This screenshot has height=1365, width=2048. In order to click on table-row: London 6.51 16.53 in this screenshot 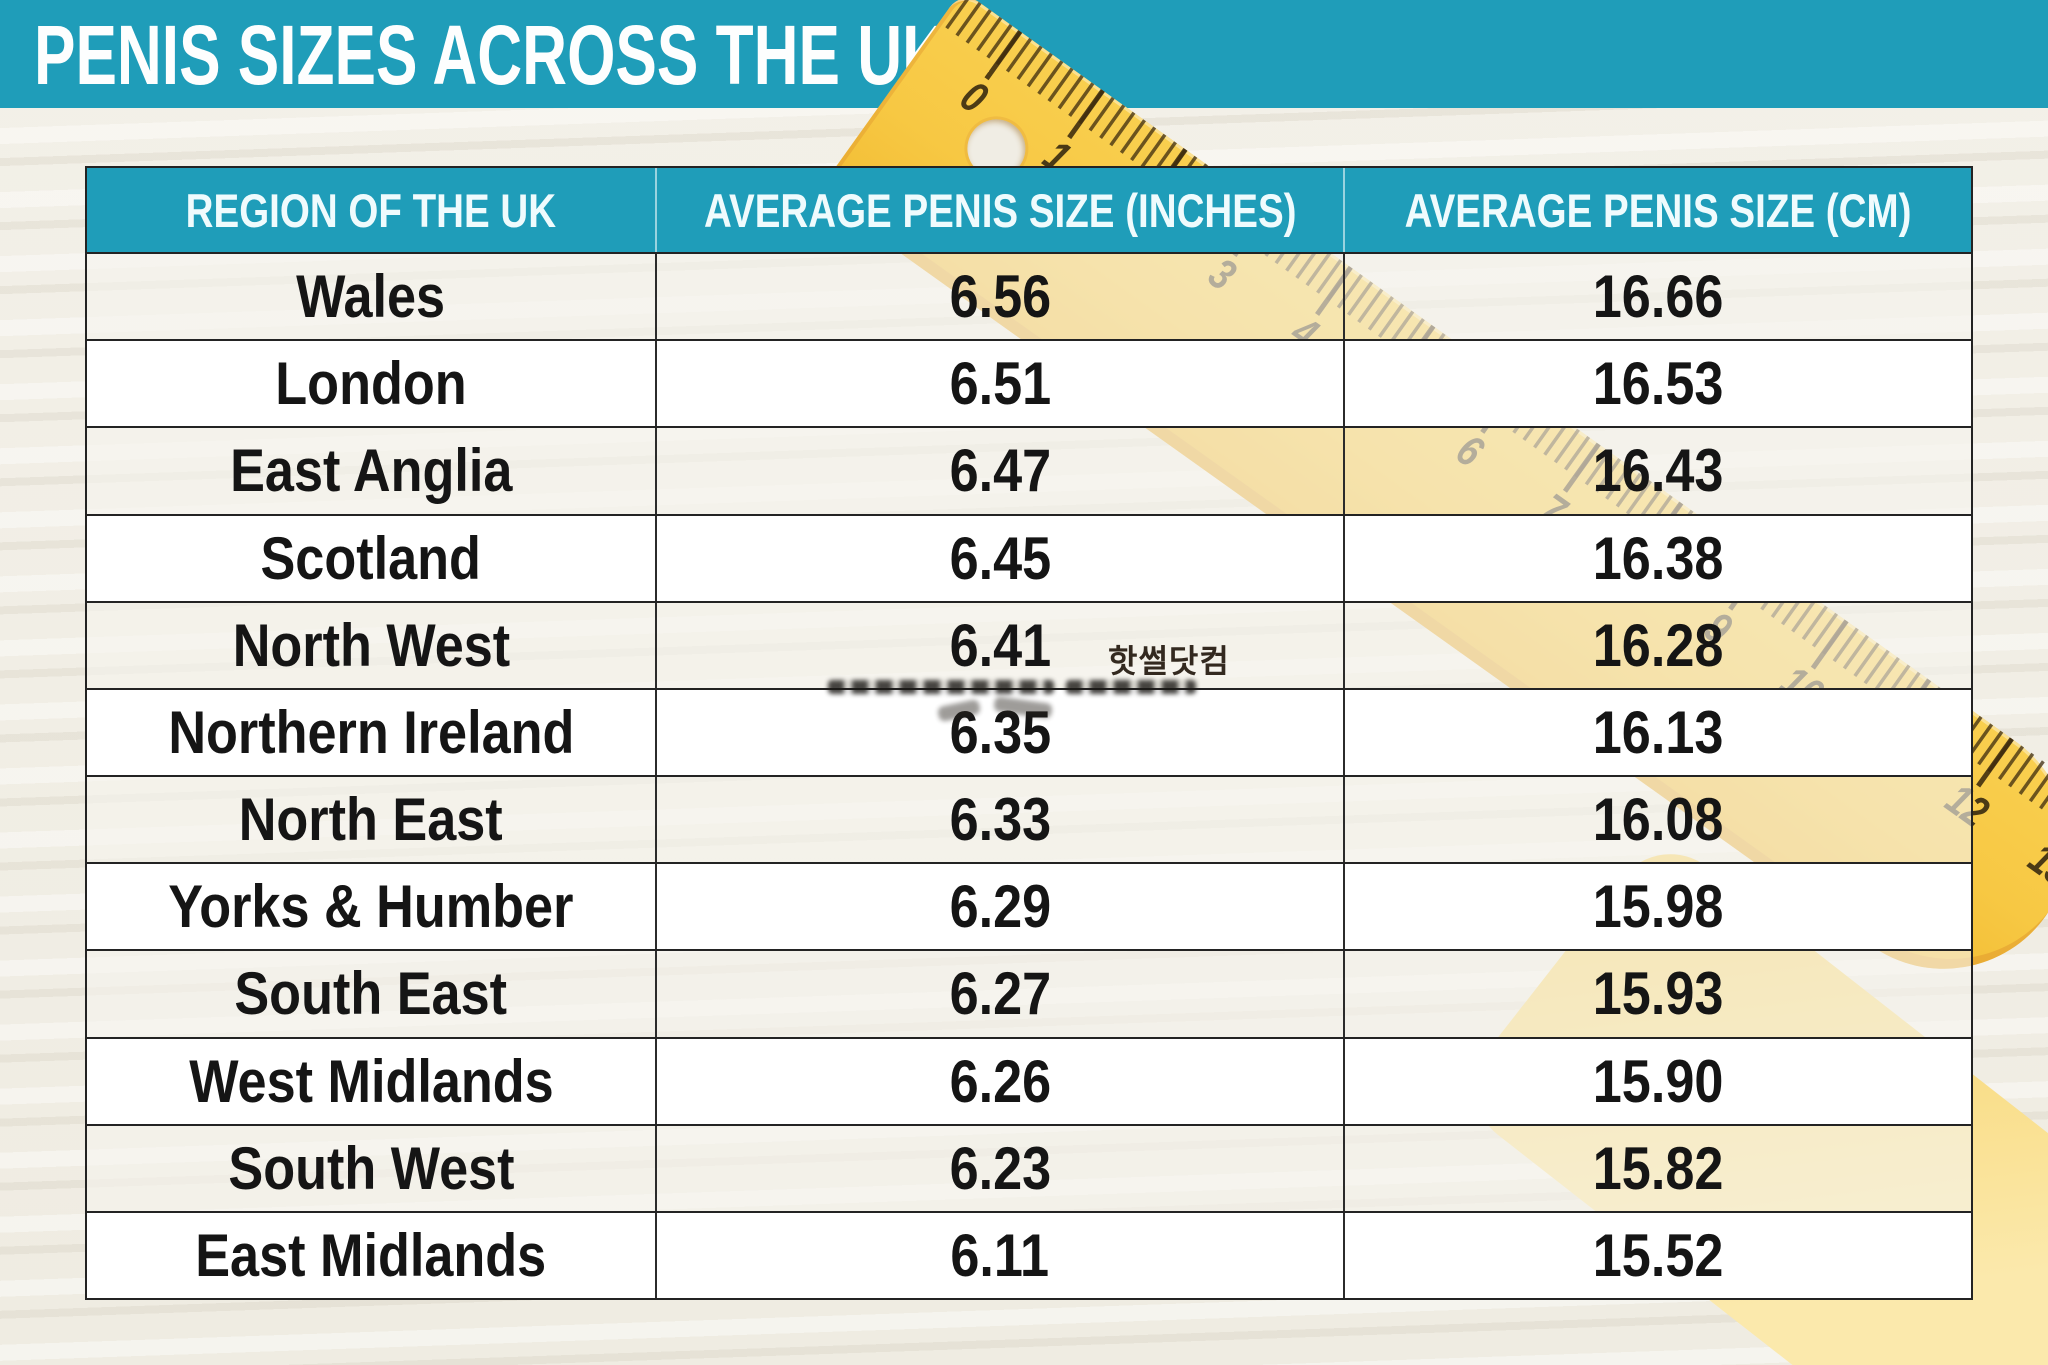, I will do `click(1029, 383)`.